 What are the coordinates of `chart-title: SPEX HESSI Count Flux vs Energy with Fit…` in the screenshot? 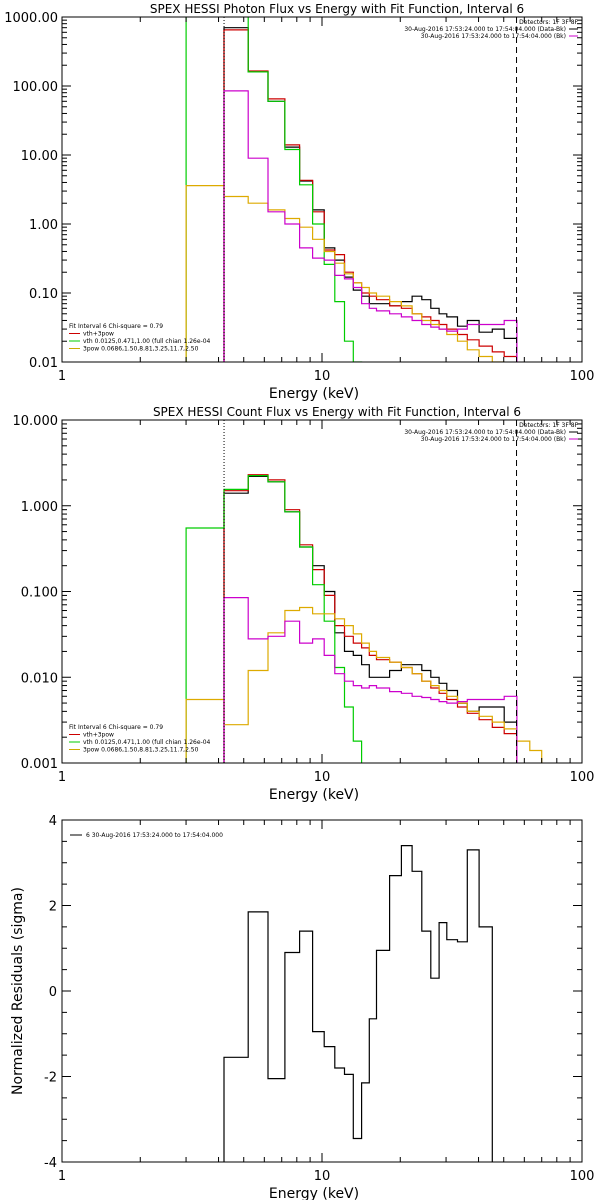 It's located at (337, 412).